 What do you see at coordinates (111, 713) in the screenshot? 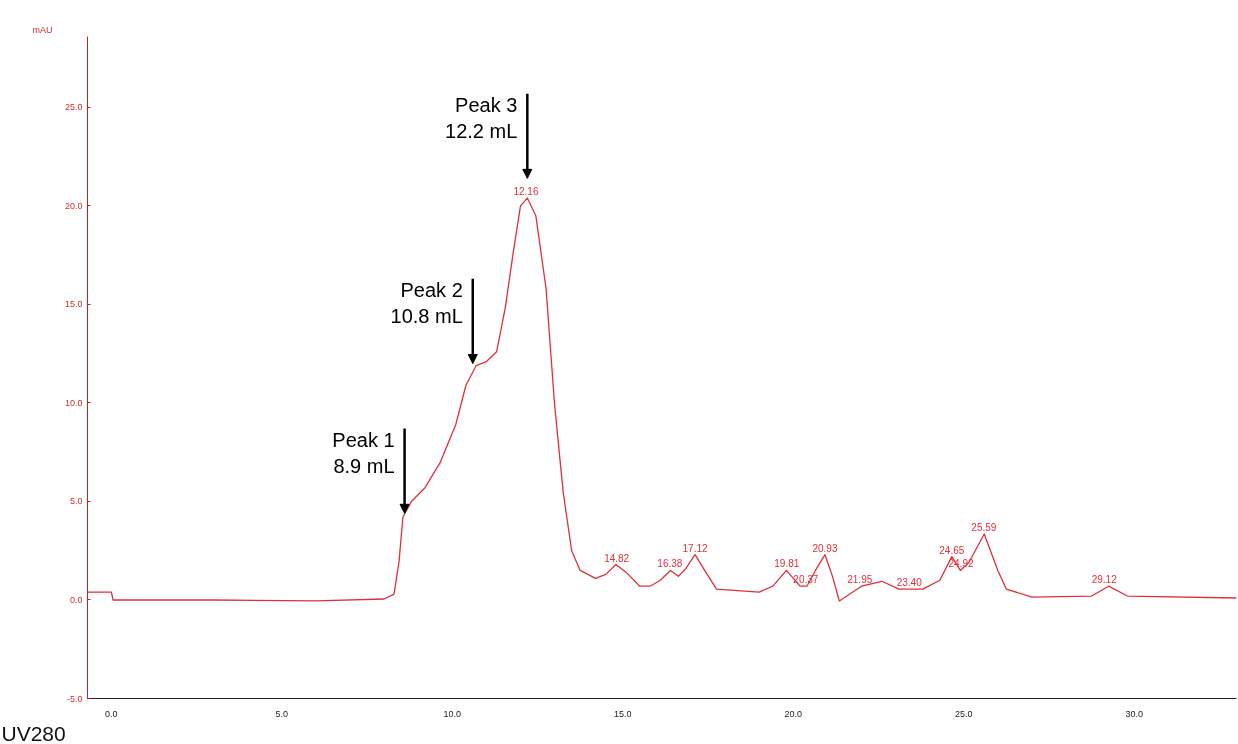
I see `x-tick-label: 0.0` at bounding box center [111, 713].